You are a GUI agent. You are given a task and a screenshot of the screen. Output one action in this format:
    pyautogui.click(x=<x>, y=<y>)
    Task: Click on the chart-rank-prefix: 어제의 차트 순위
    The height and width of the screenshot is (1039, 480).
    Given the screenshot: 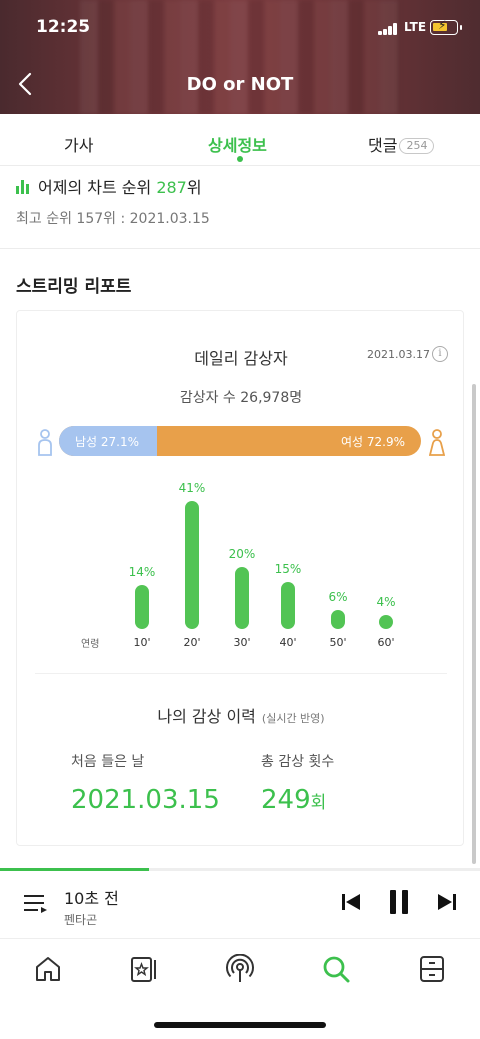 What is the action you would take?
    pyautogui.click(x=95, y=187)
    